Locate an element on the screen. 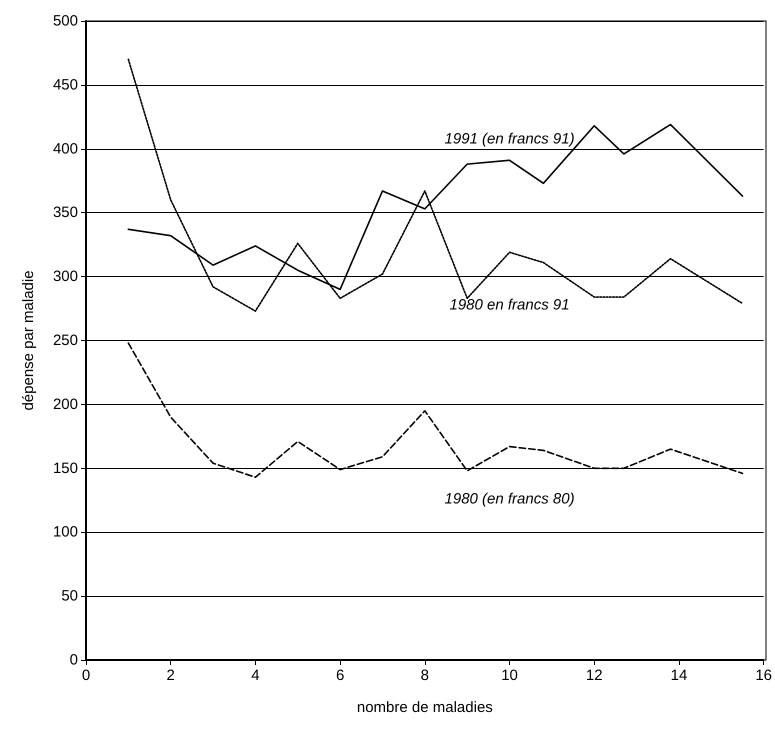  x-tick-label: 8 is located at coordinates (424, 675).